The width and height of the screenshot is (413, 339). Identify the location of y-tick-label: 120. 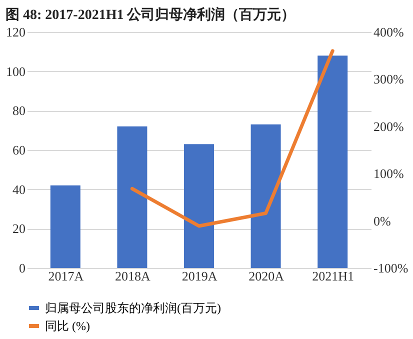
(16, 32).